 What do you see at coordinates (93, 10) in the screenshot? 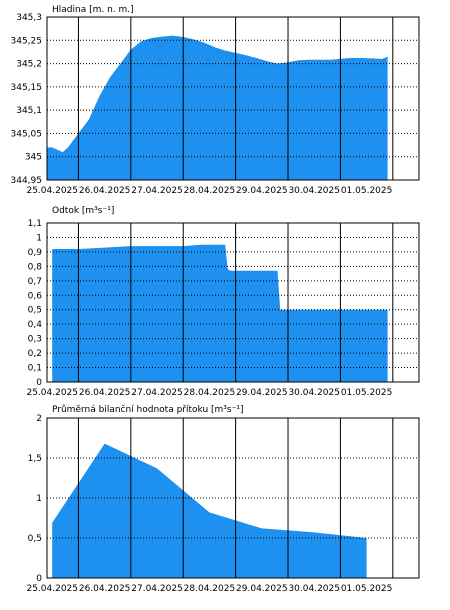
I see `hladina-chart-title: Hladina [m. n. m.]` at bounding box center [93, 10].